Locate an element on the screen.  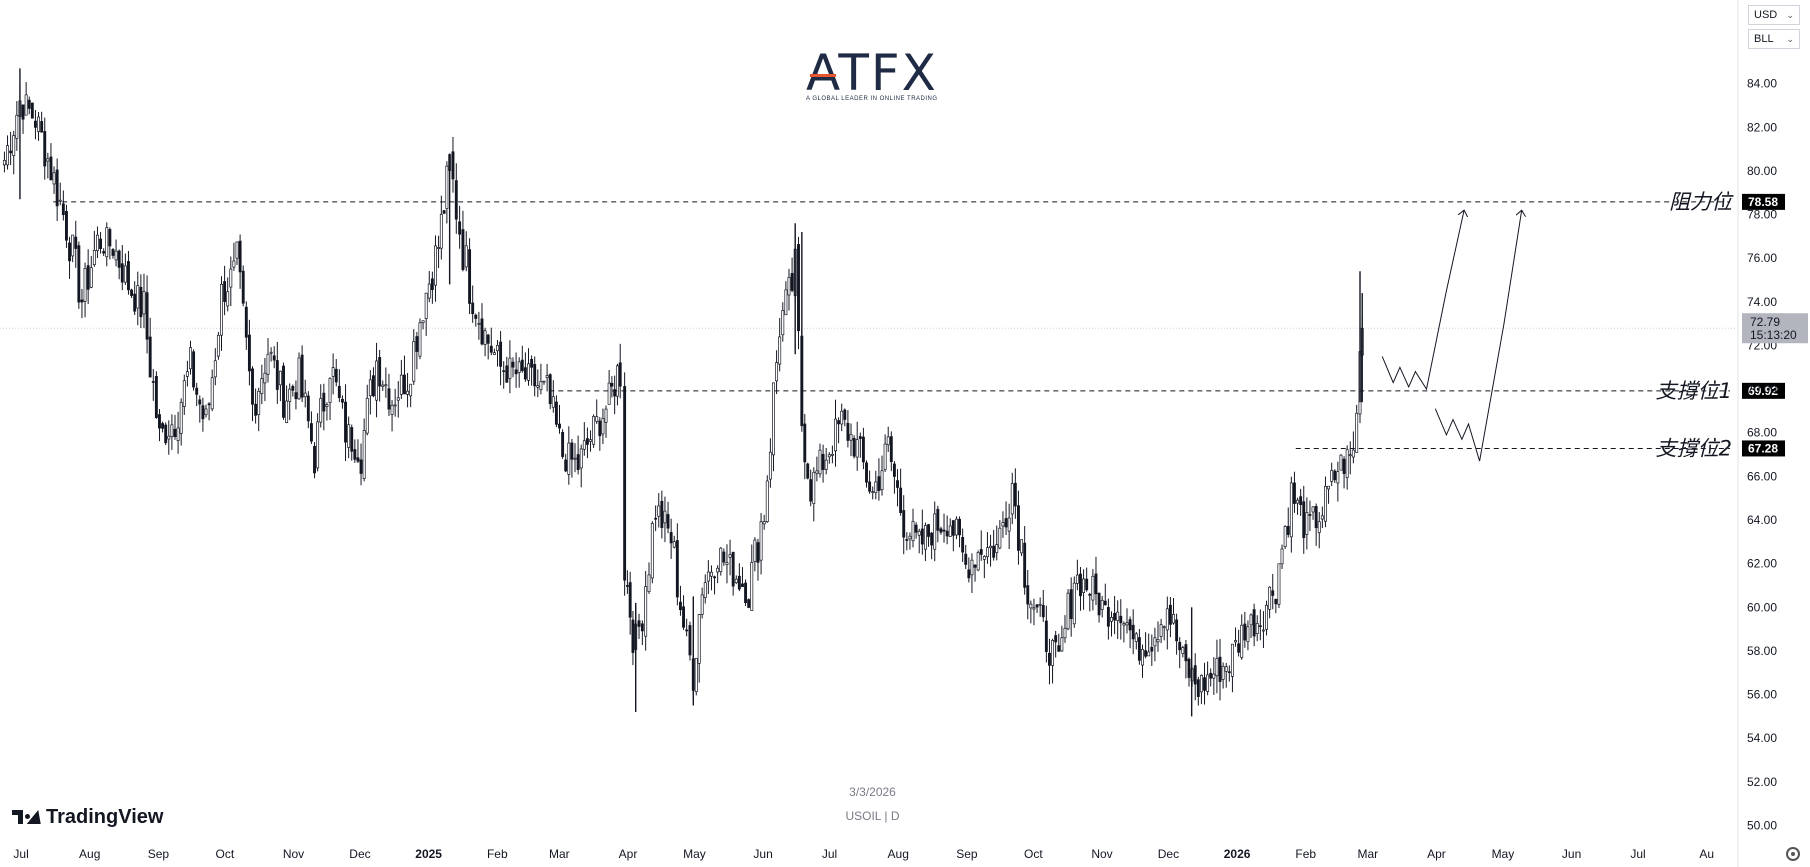
x-tick-label: Dec is located at coordinates (1168, 854).